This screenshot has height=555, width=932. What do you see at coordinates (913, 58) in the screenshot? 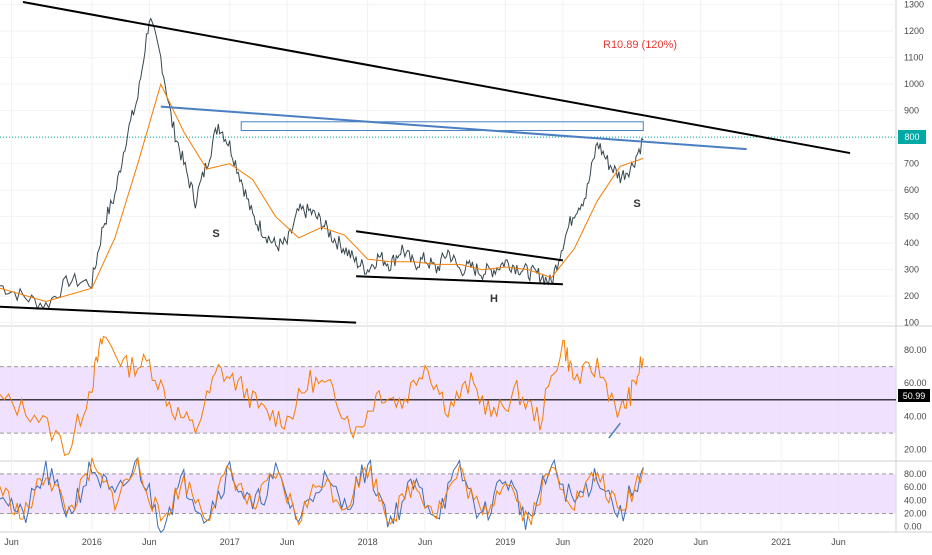
I see `price-tick-label: 1100` at bounding box center [913, 58].